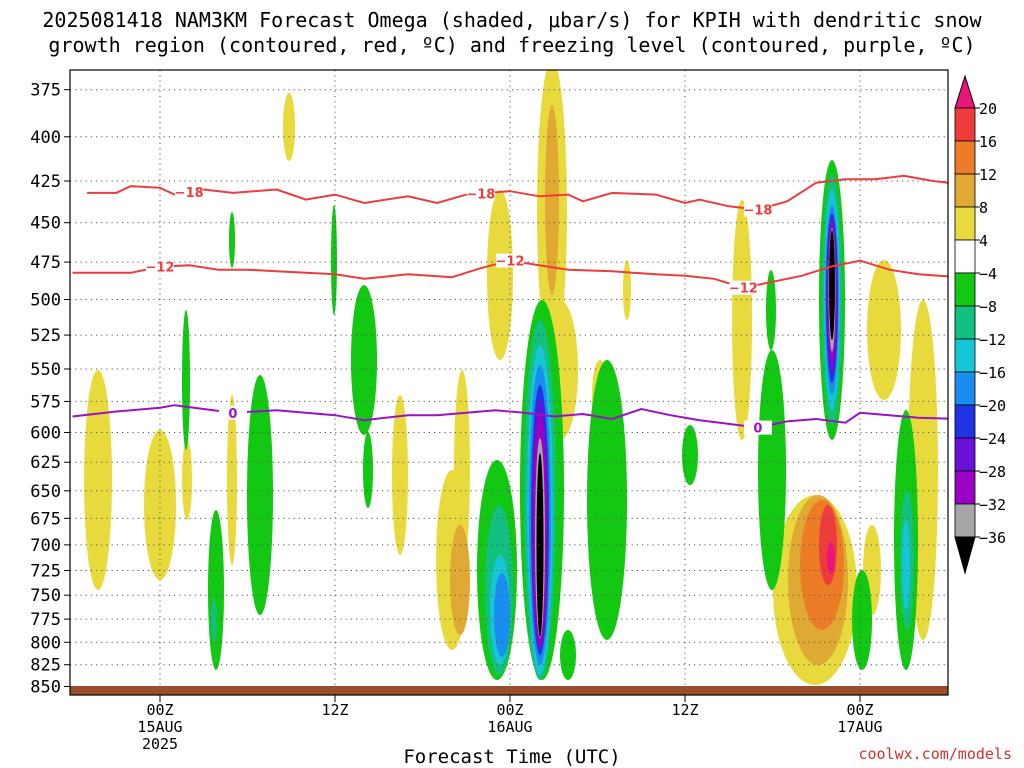  What do you see at coordinates (983, 241) in the screenshot?
I see `colorbar-label: 4` at bounding box center [983, 241].